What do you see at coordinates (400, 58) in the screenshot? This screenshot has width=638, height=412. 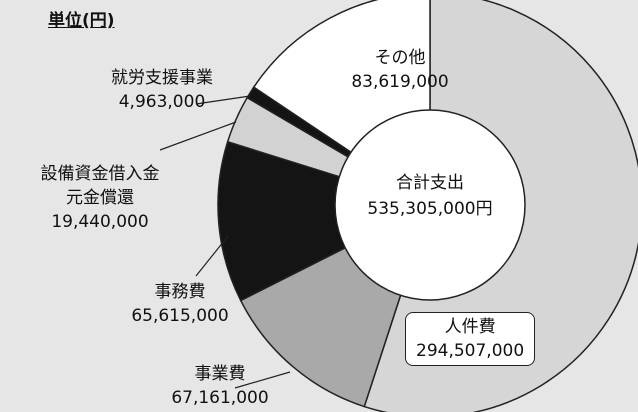 I see `category-label: その他` at bounding box center [400, 58].